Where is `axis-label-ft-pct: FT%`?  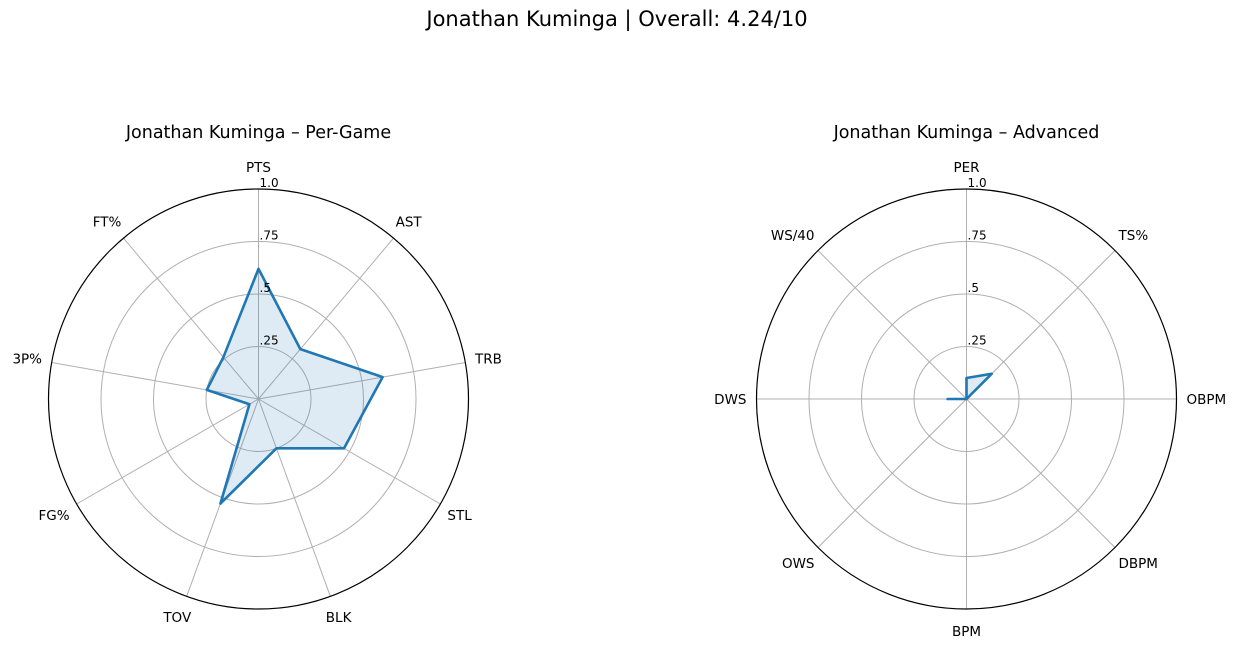
axis-label-ft-pct: FT% is located at coordinates (107, 222).